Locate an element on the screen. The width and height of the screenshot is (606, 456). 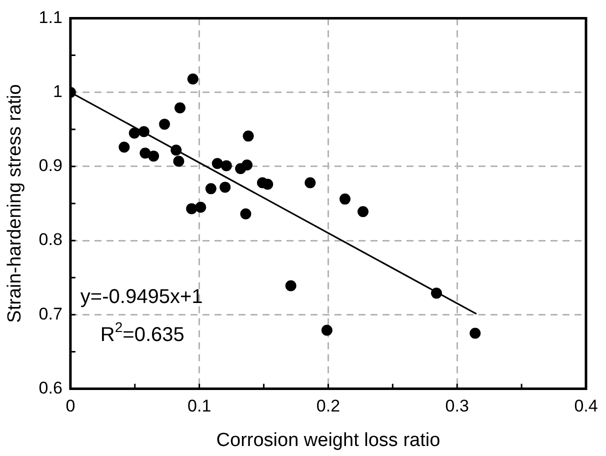
y-tick-label: 1 is located at coordinates (57, 92).